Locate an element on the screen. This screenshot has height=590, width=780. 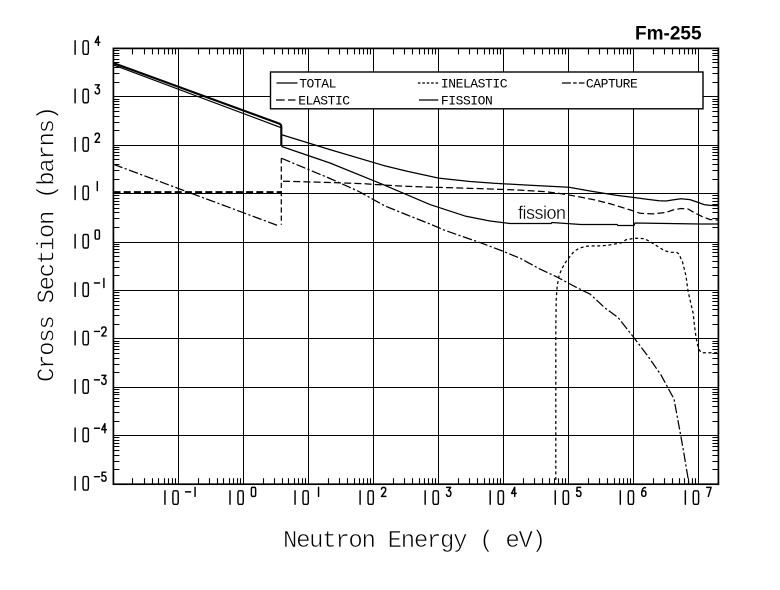
svg-text: FISSION is located at coordinates (466, 101).